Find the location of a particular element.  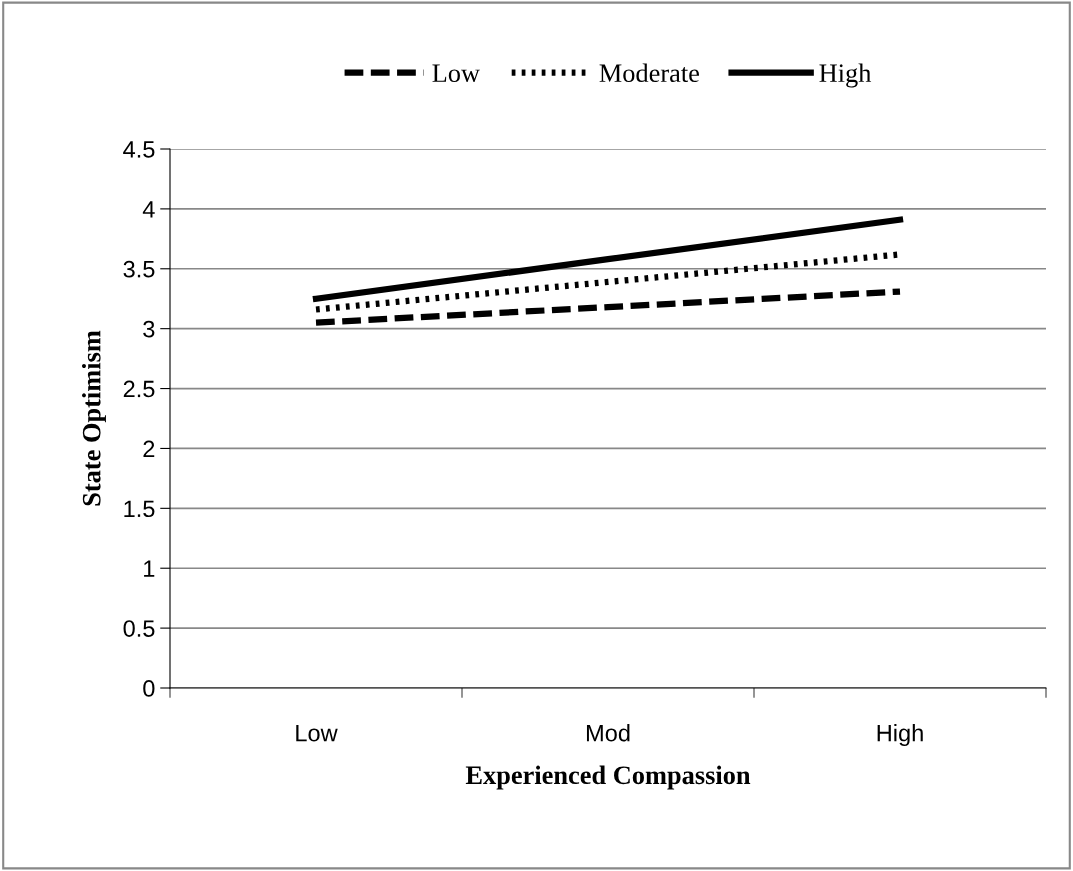

y-tick-label: 4 is located at coordinates (148, 209).